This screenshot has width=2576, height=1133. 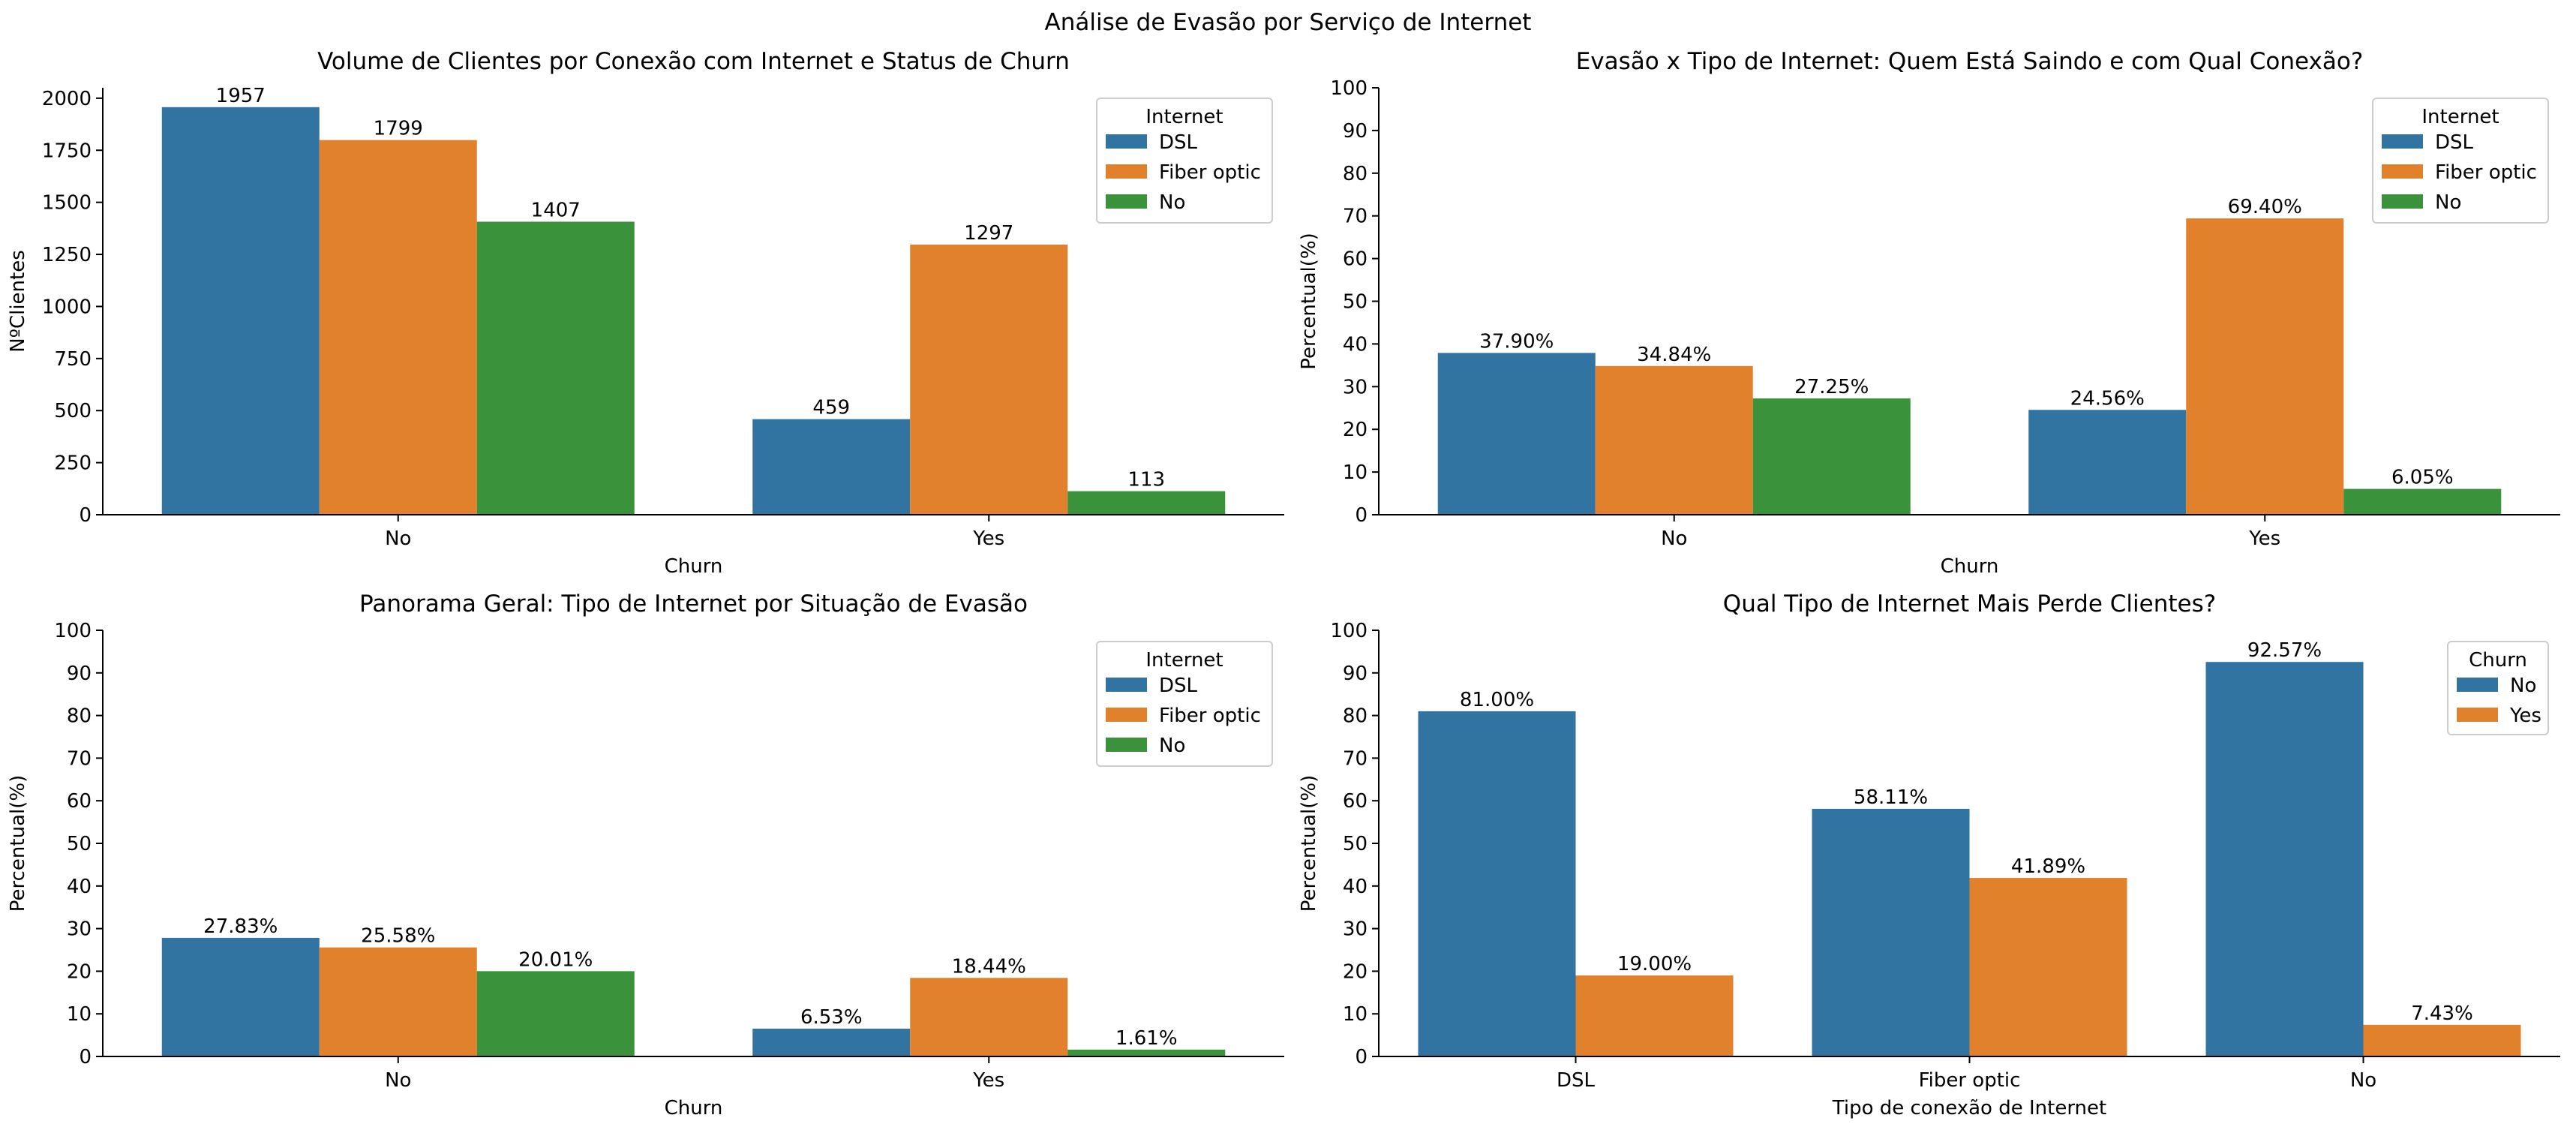 What do you see at coordinates (2498, 688) in the screenshot?
I see `legend: Churn No Yes` at bounding box center [2498, 688].